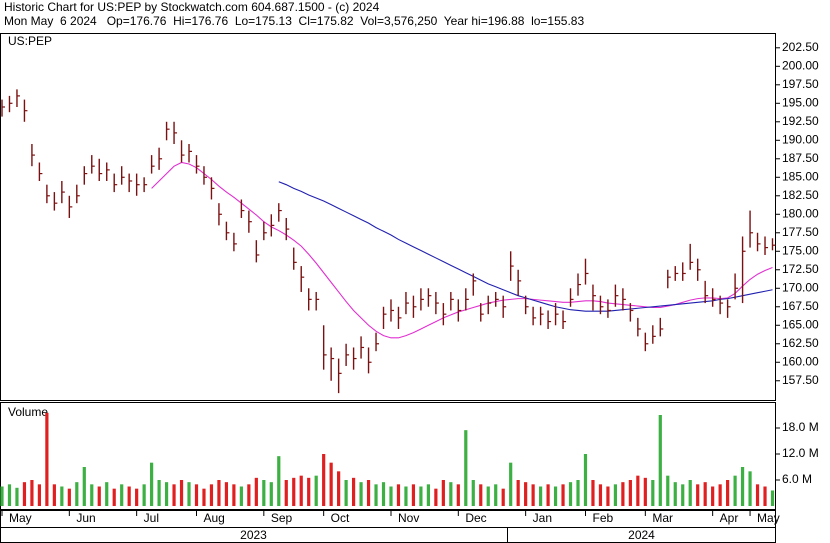 This screenshot has width=830, height=543. I want to click on year-label: 2024, so click(641, 535).